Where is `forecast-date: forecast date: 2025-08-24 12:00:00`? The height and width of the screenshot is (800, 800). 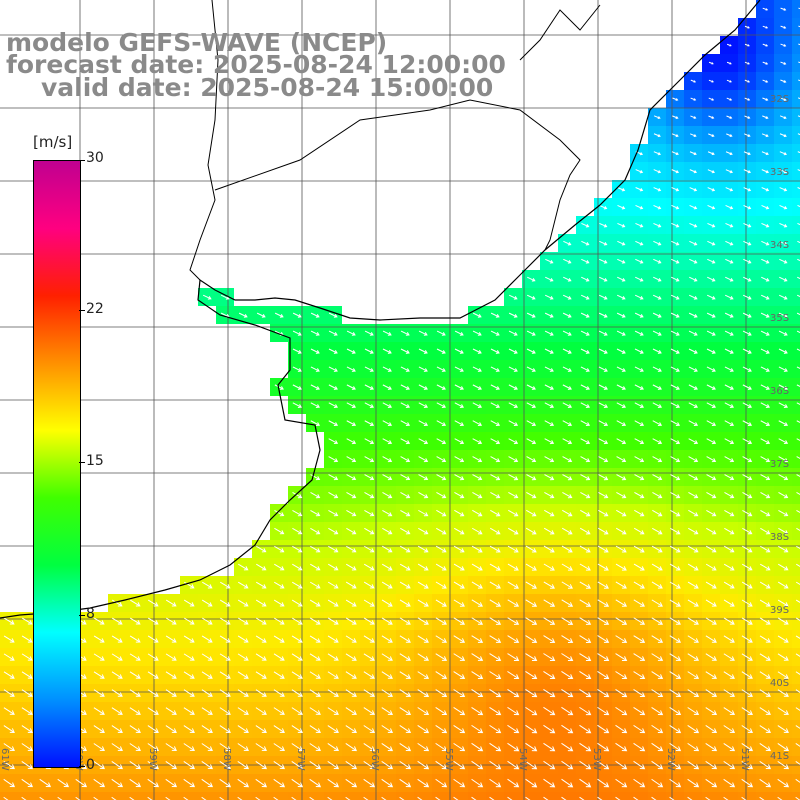 forecast-date: forecast date: 2025-08-24 12:00:00 is located at coordinates (256, 64).